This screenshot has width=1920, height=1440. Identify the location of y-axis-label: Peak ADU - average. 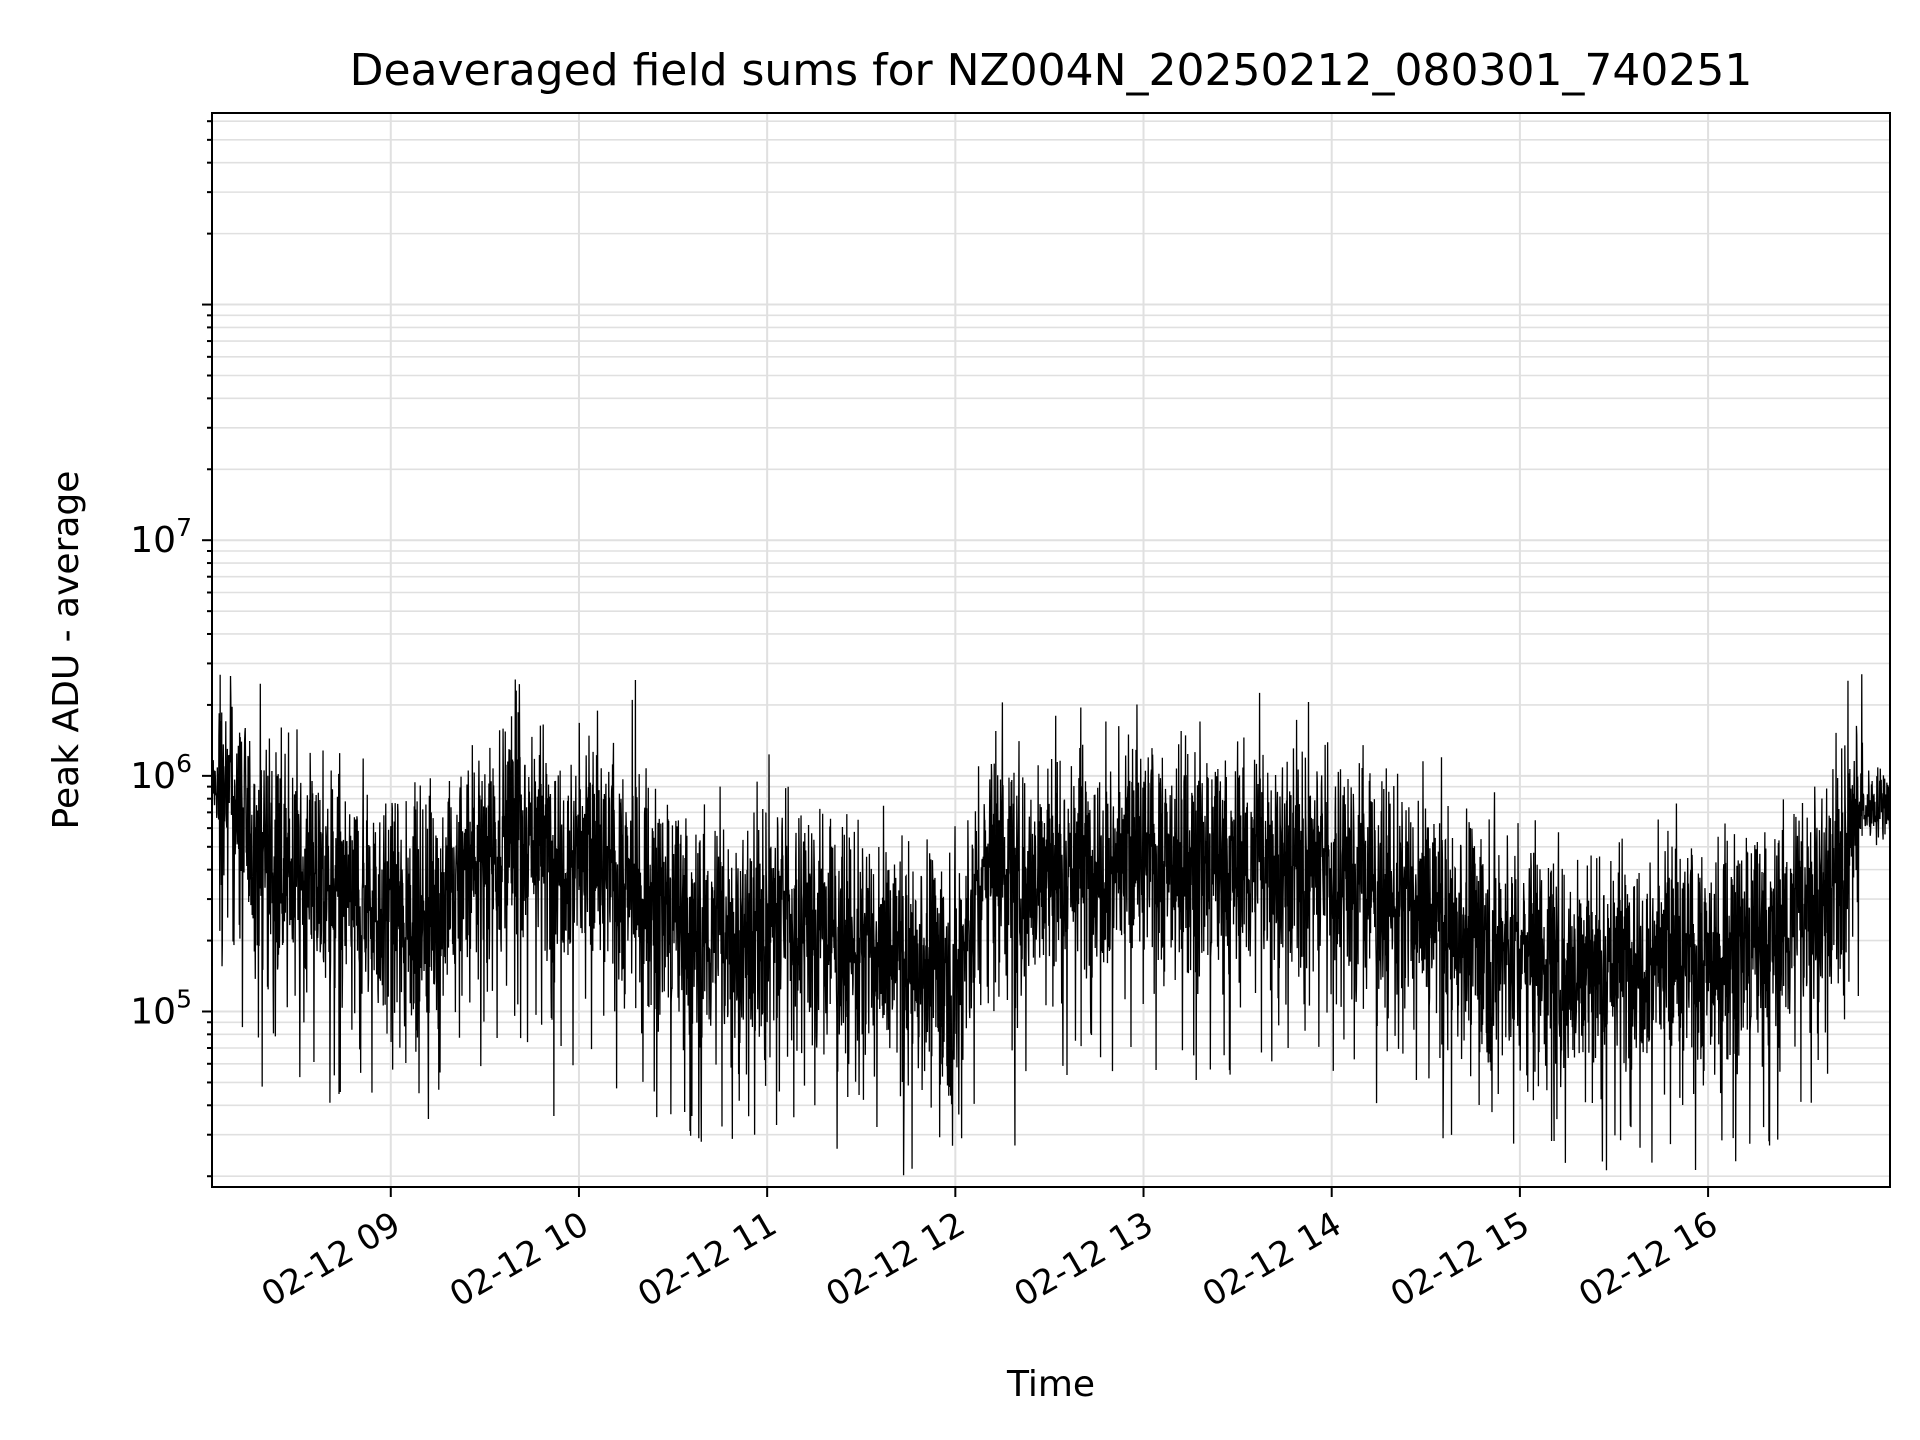
(66, 650).